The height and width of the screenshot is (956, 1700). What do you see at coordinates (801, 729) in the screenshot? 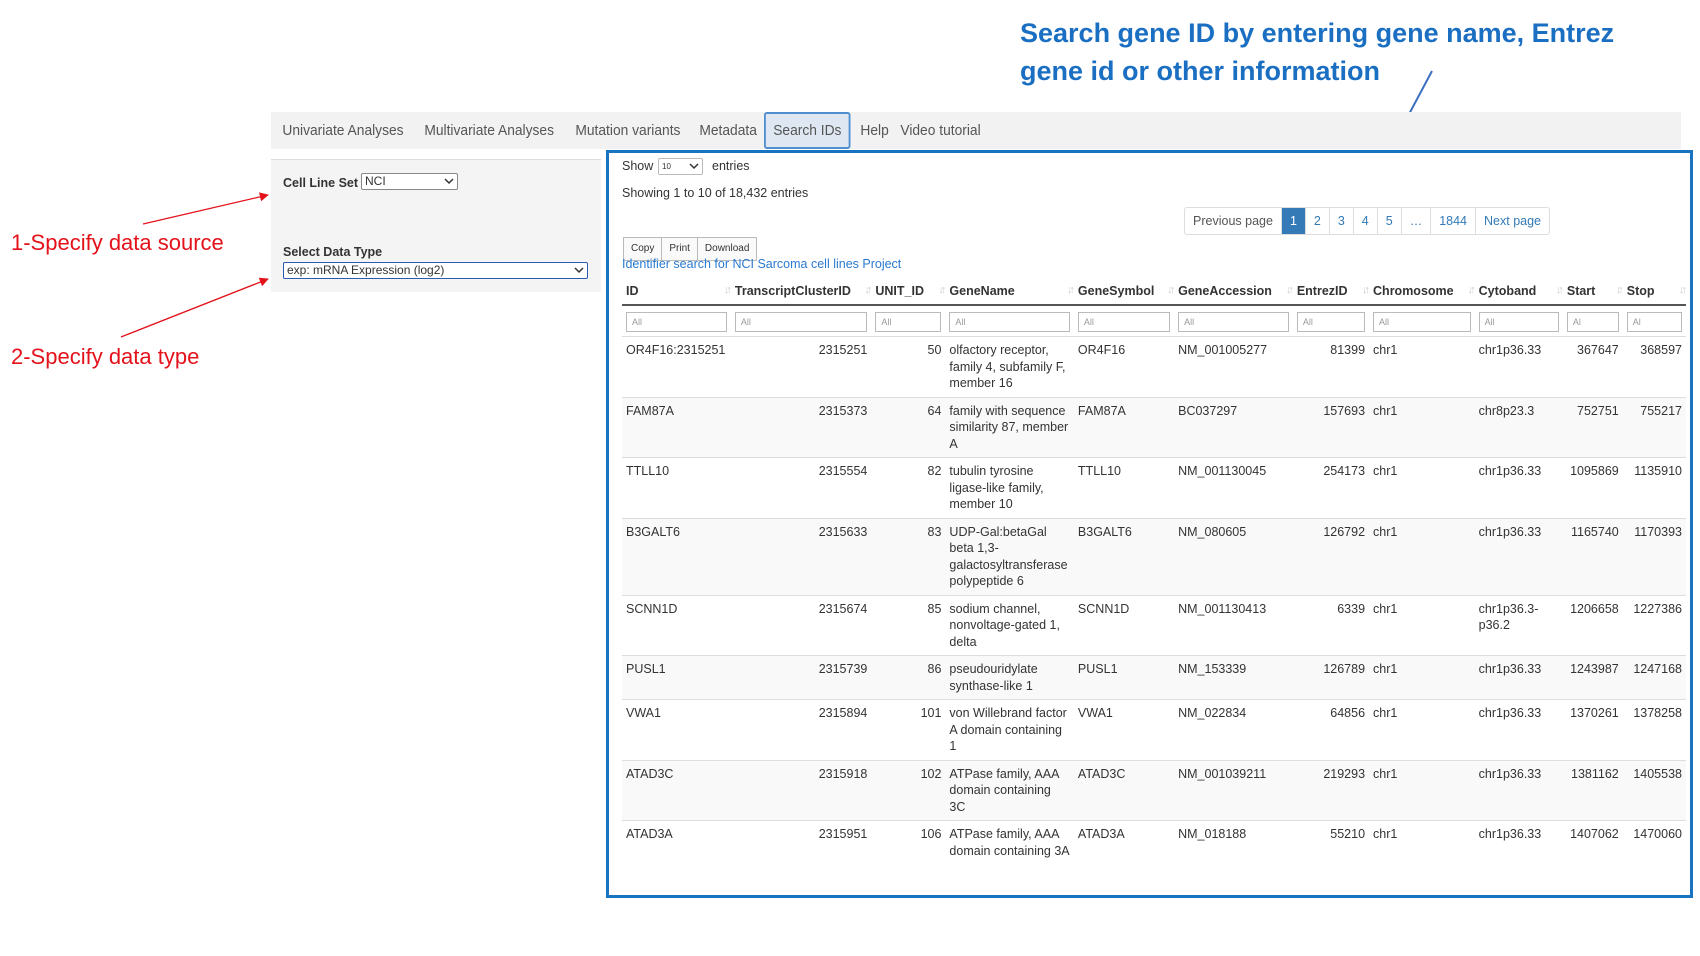
I see `table-cell: 2315894` at bounding box center [801, 729].